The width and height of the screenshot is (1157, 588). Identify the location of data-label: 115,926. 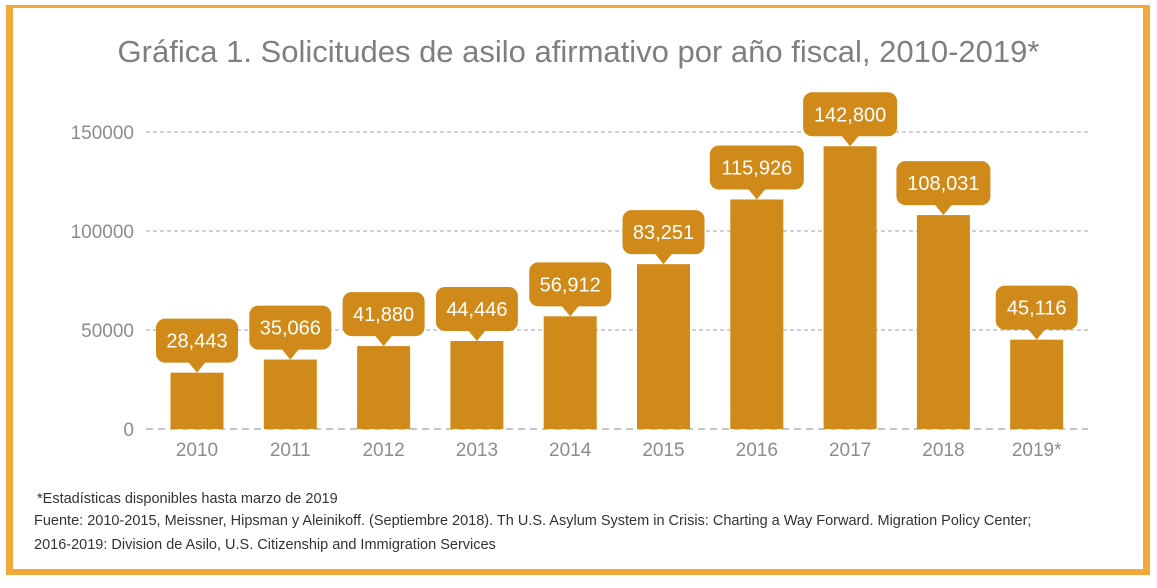
(756, 172).